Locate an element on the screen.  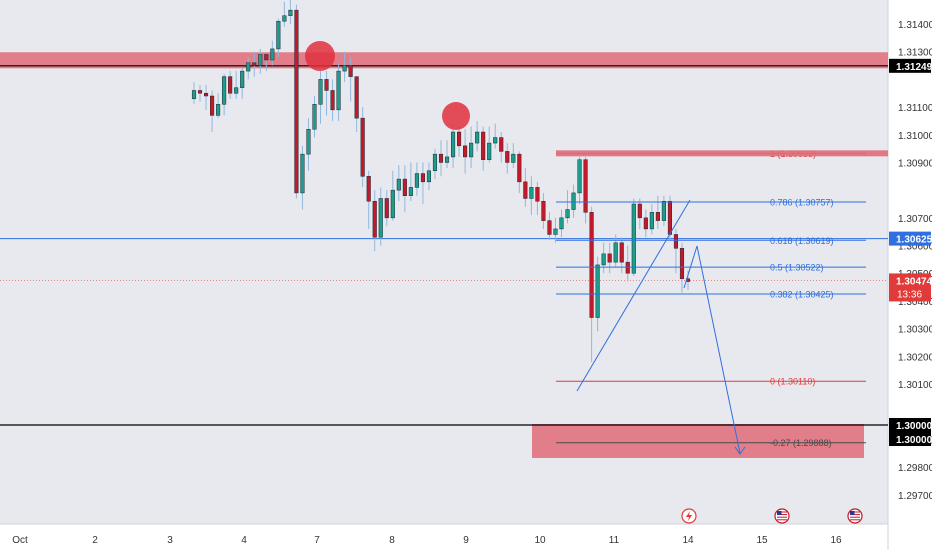
time-tick-label: 2 is located at coordinates (95, 540).